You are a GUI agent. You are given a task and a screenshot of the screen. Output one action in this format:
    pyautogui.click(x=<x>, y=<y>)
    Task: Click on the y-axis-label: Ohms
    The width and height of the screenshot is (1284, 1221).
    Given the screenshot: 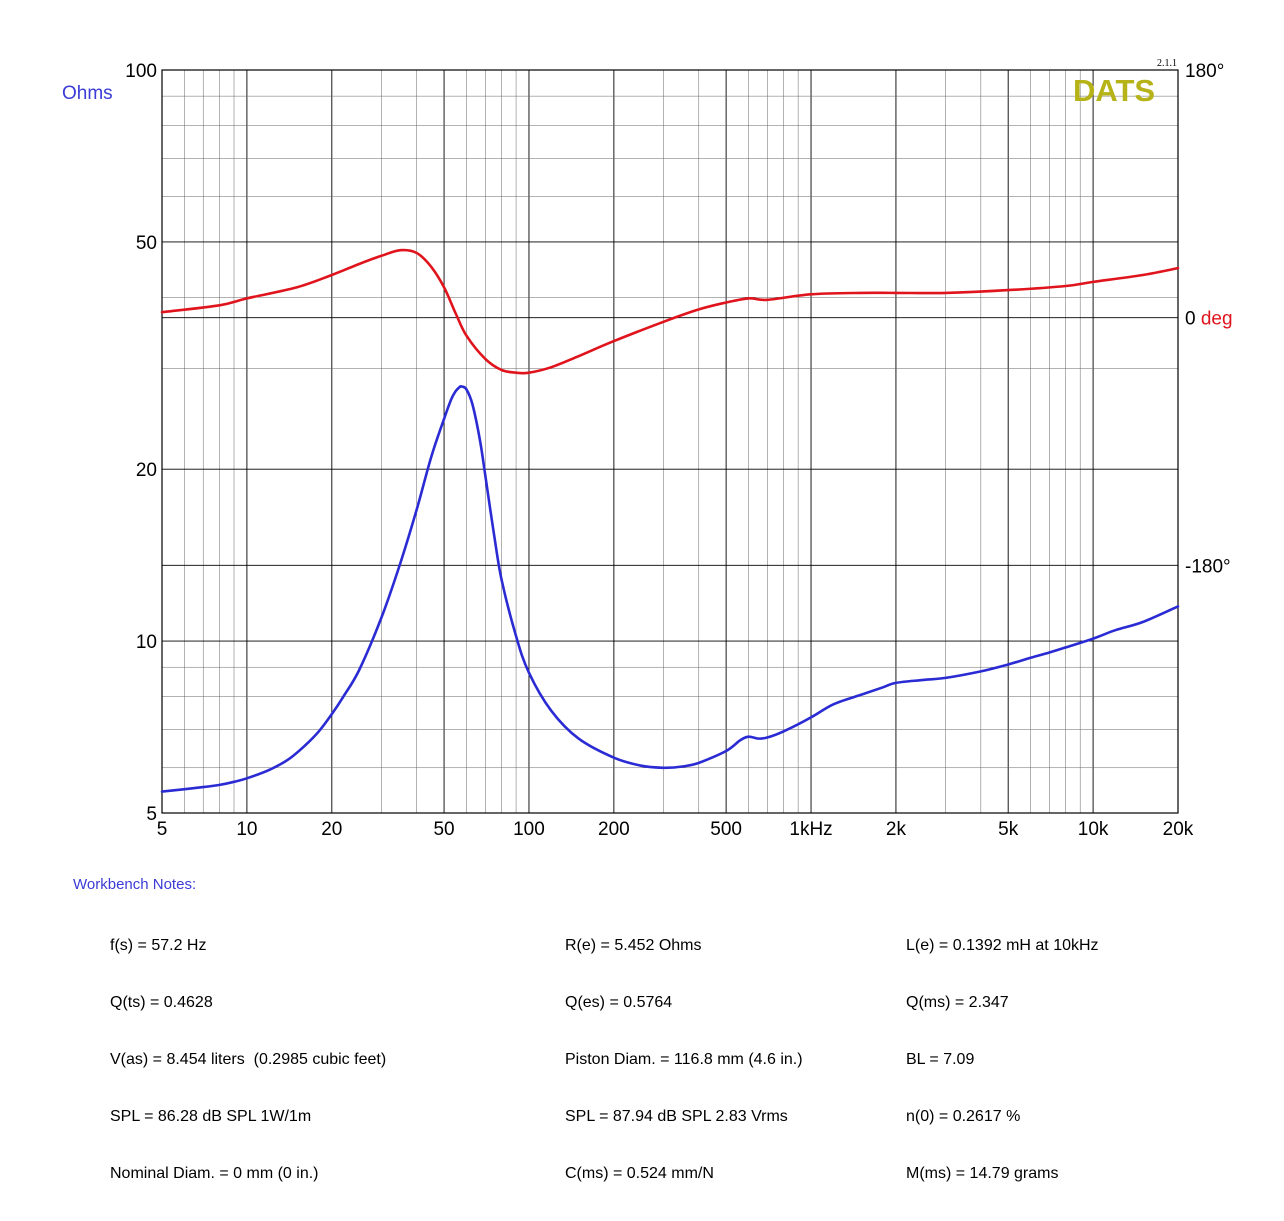 What is the action you would take?
    pyautogui.click(x=87, y=93)
    